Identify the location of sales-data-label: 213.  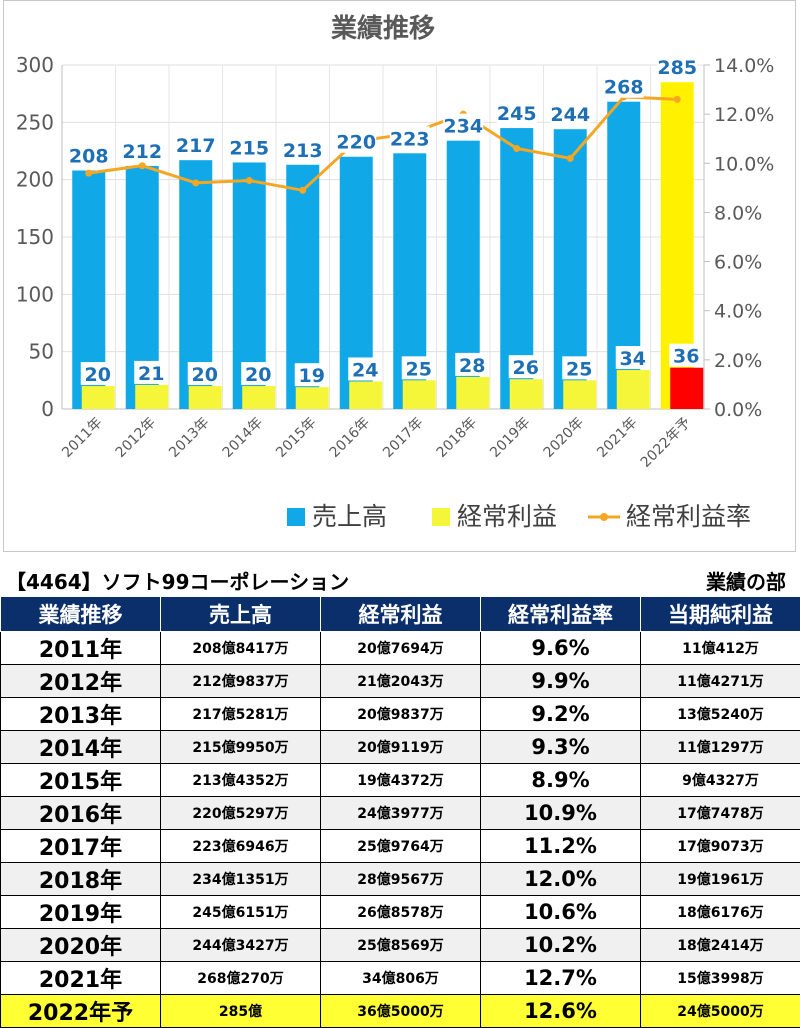
(303, 151).